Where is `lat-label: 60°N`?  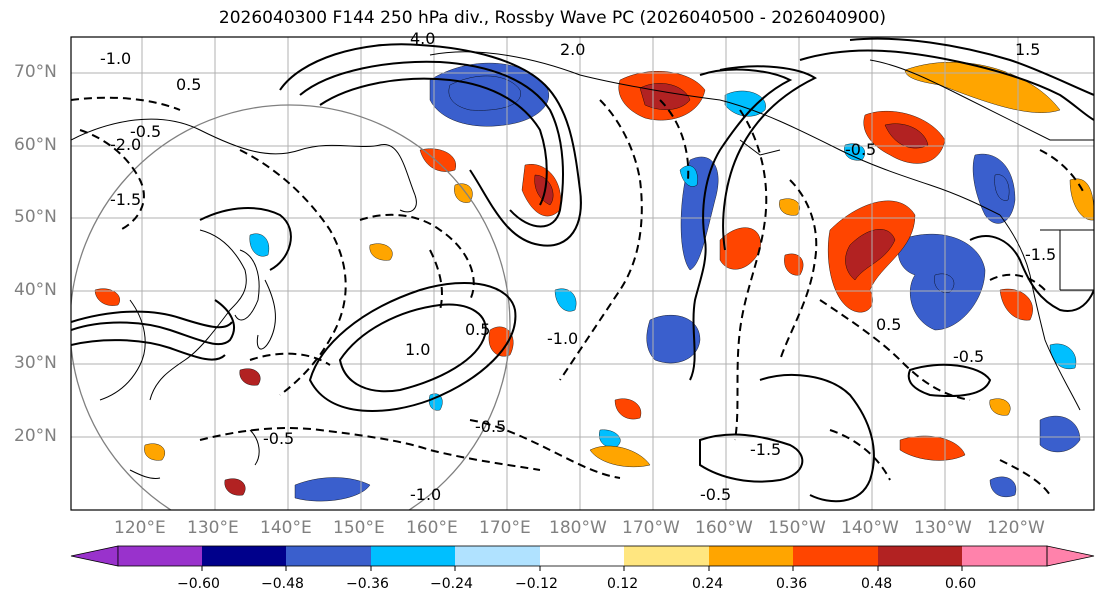
lat-label: 60°N is located at coordinates (35, 145).